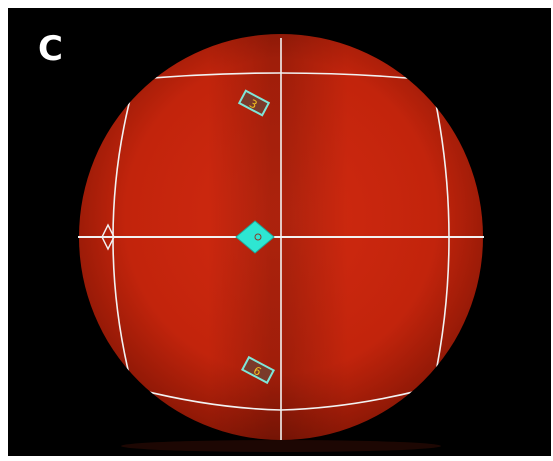 The image size is (553, 461). I want to click on panel-label: C, so click(50, 49).